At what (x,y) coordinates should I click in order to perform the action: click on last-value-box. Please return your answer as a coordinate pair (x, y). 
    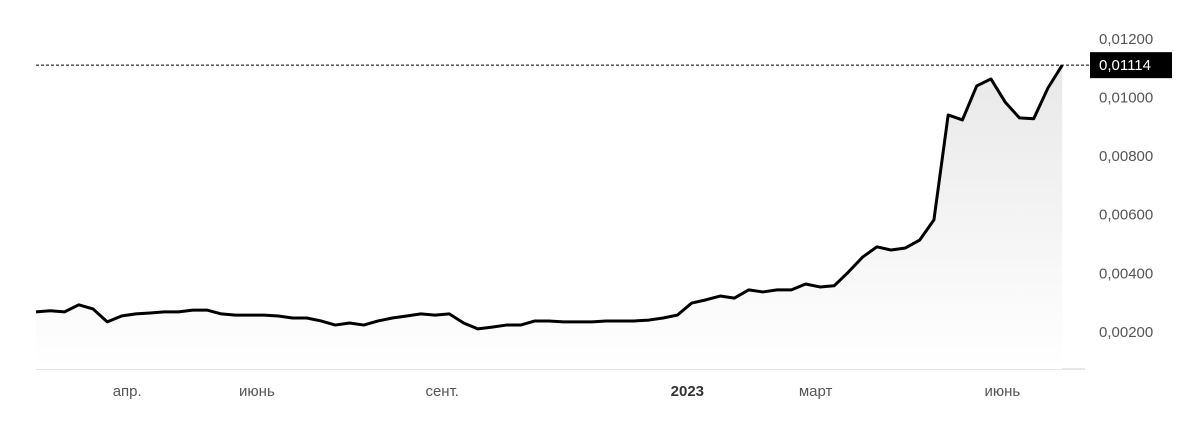
    Looking at the image, I should click on (1131, 65).